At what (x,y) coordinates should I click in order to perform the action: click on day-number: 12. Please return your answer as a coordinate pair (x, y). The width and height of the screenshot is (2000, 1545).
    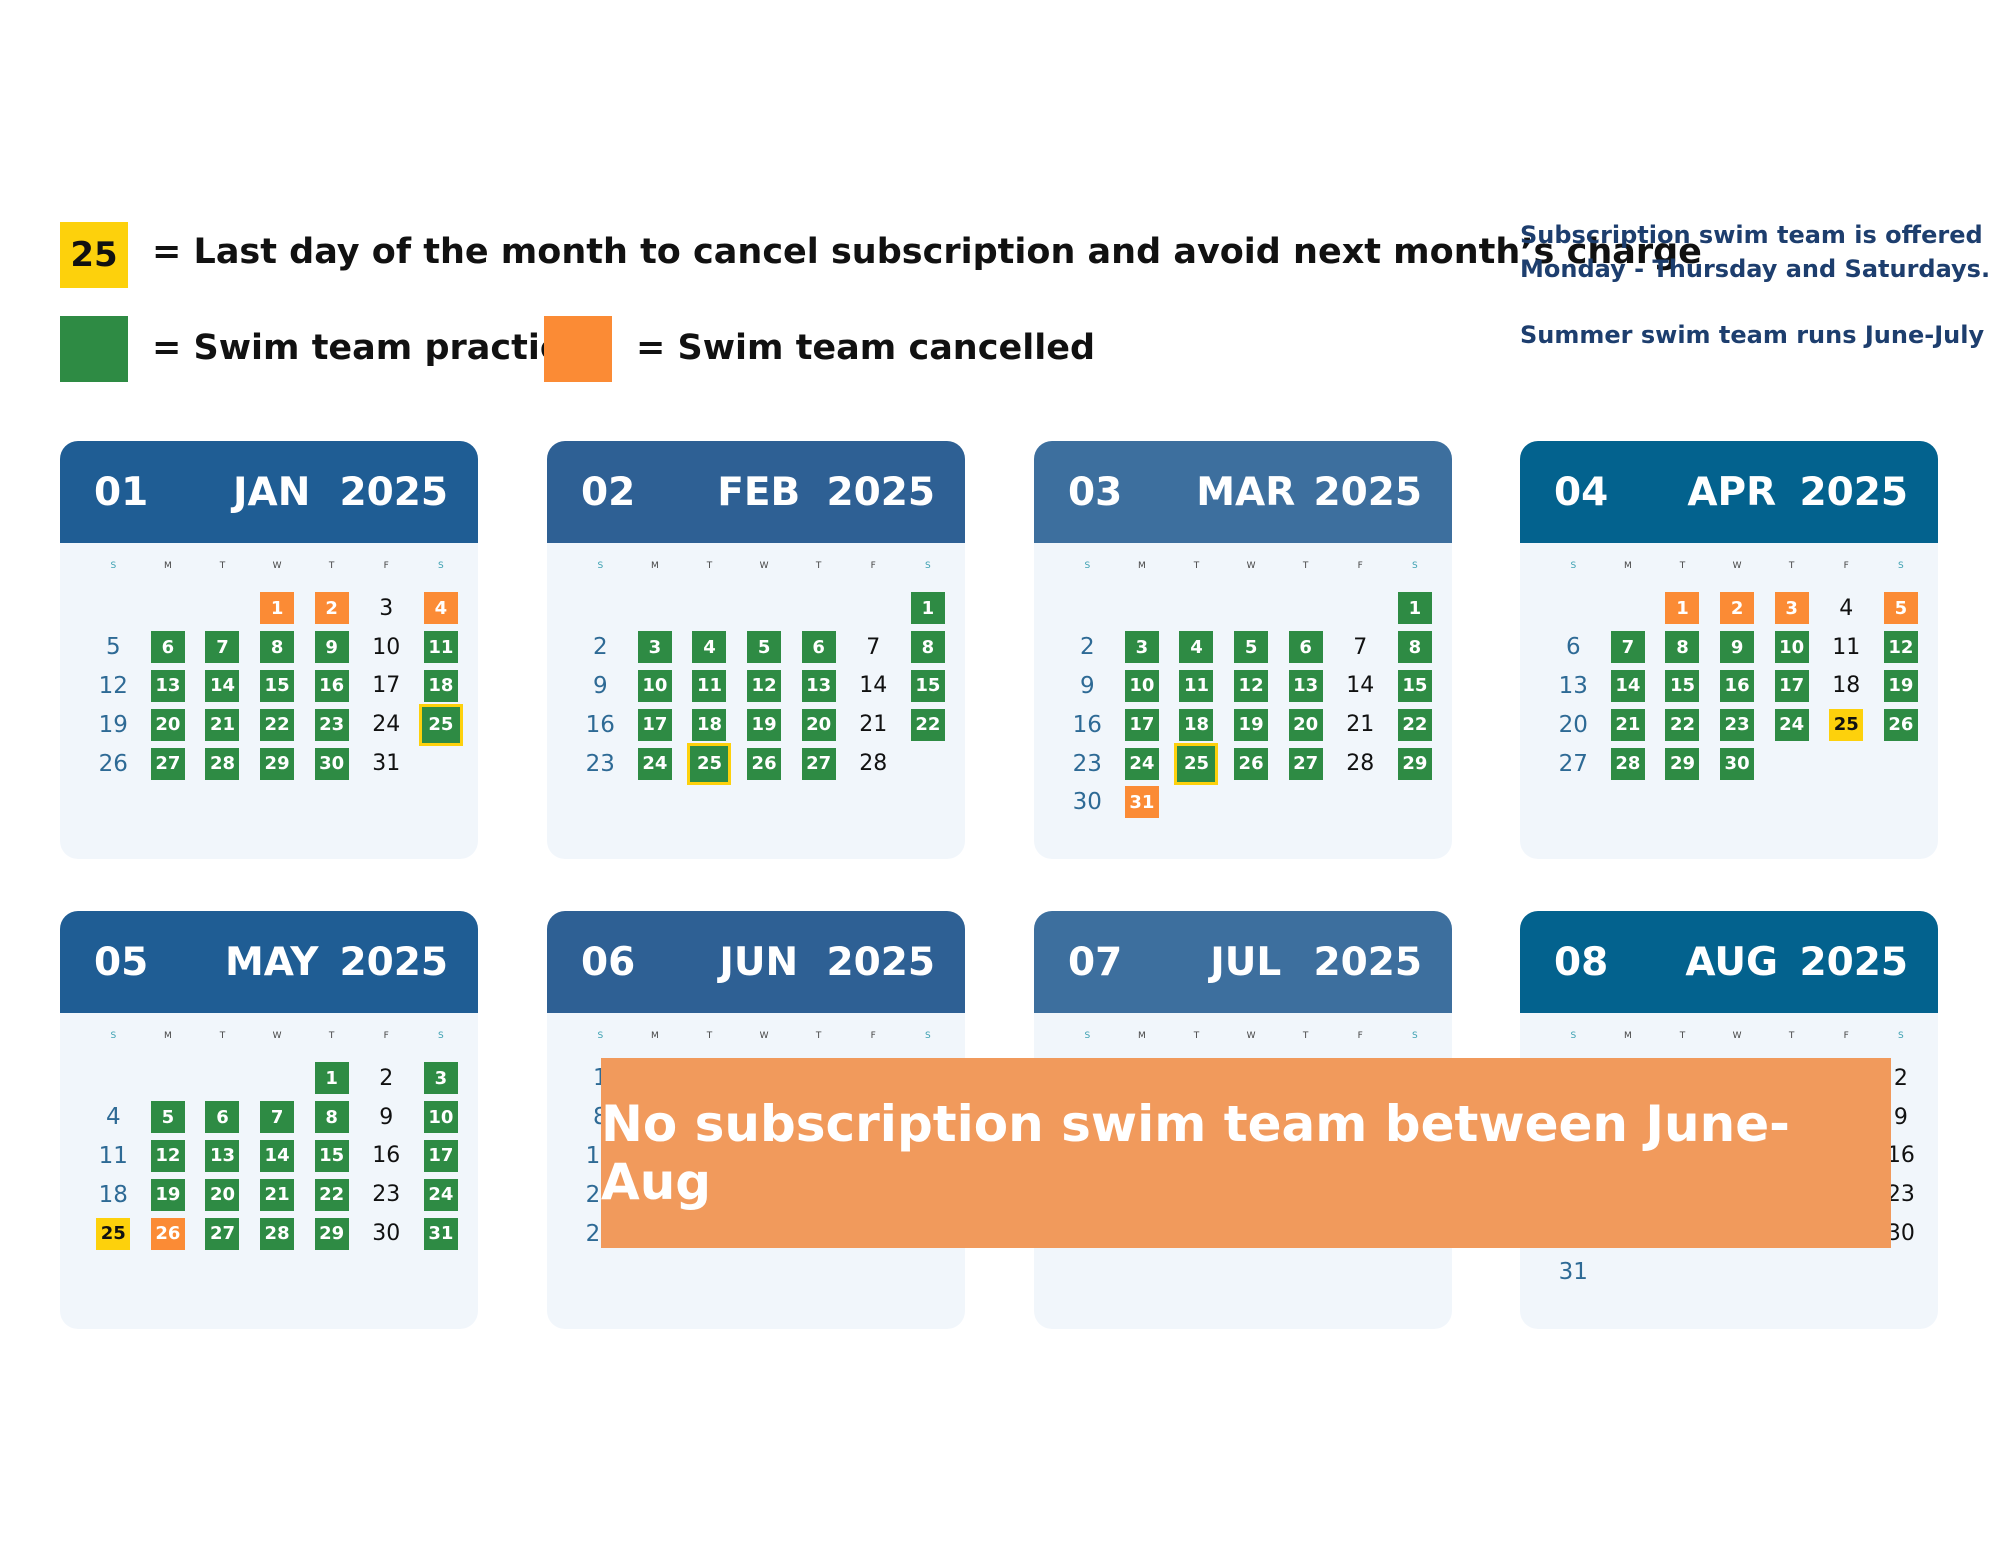
    Looking at the image, I should click on (113, 685).